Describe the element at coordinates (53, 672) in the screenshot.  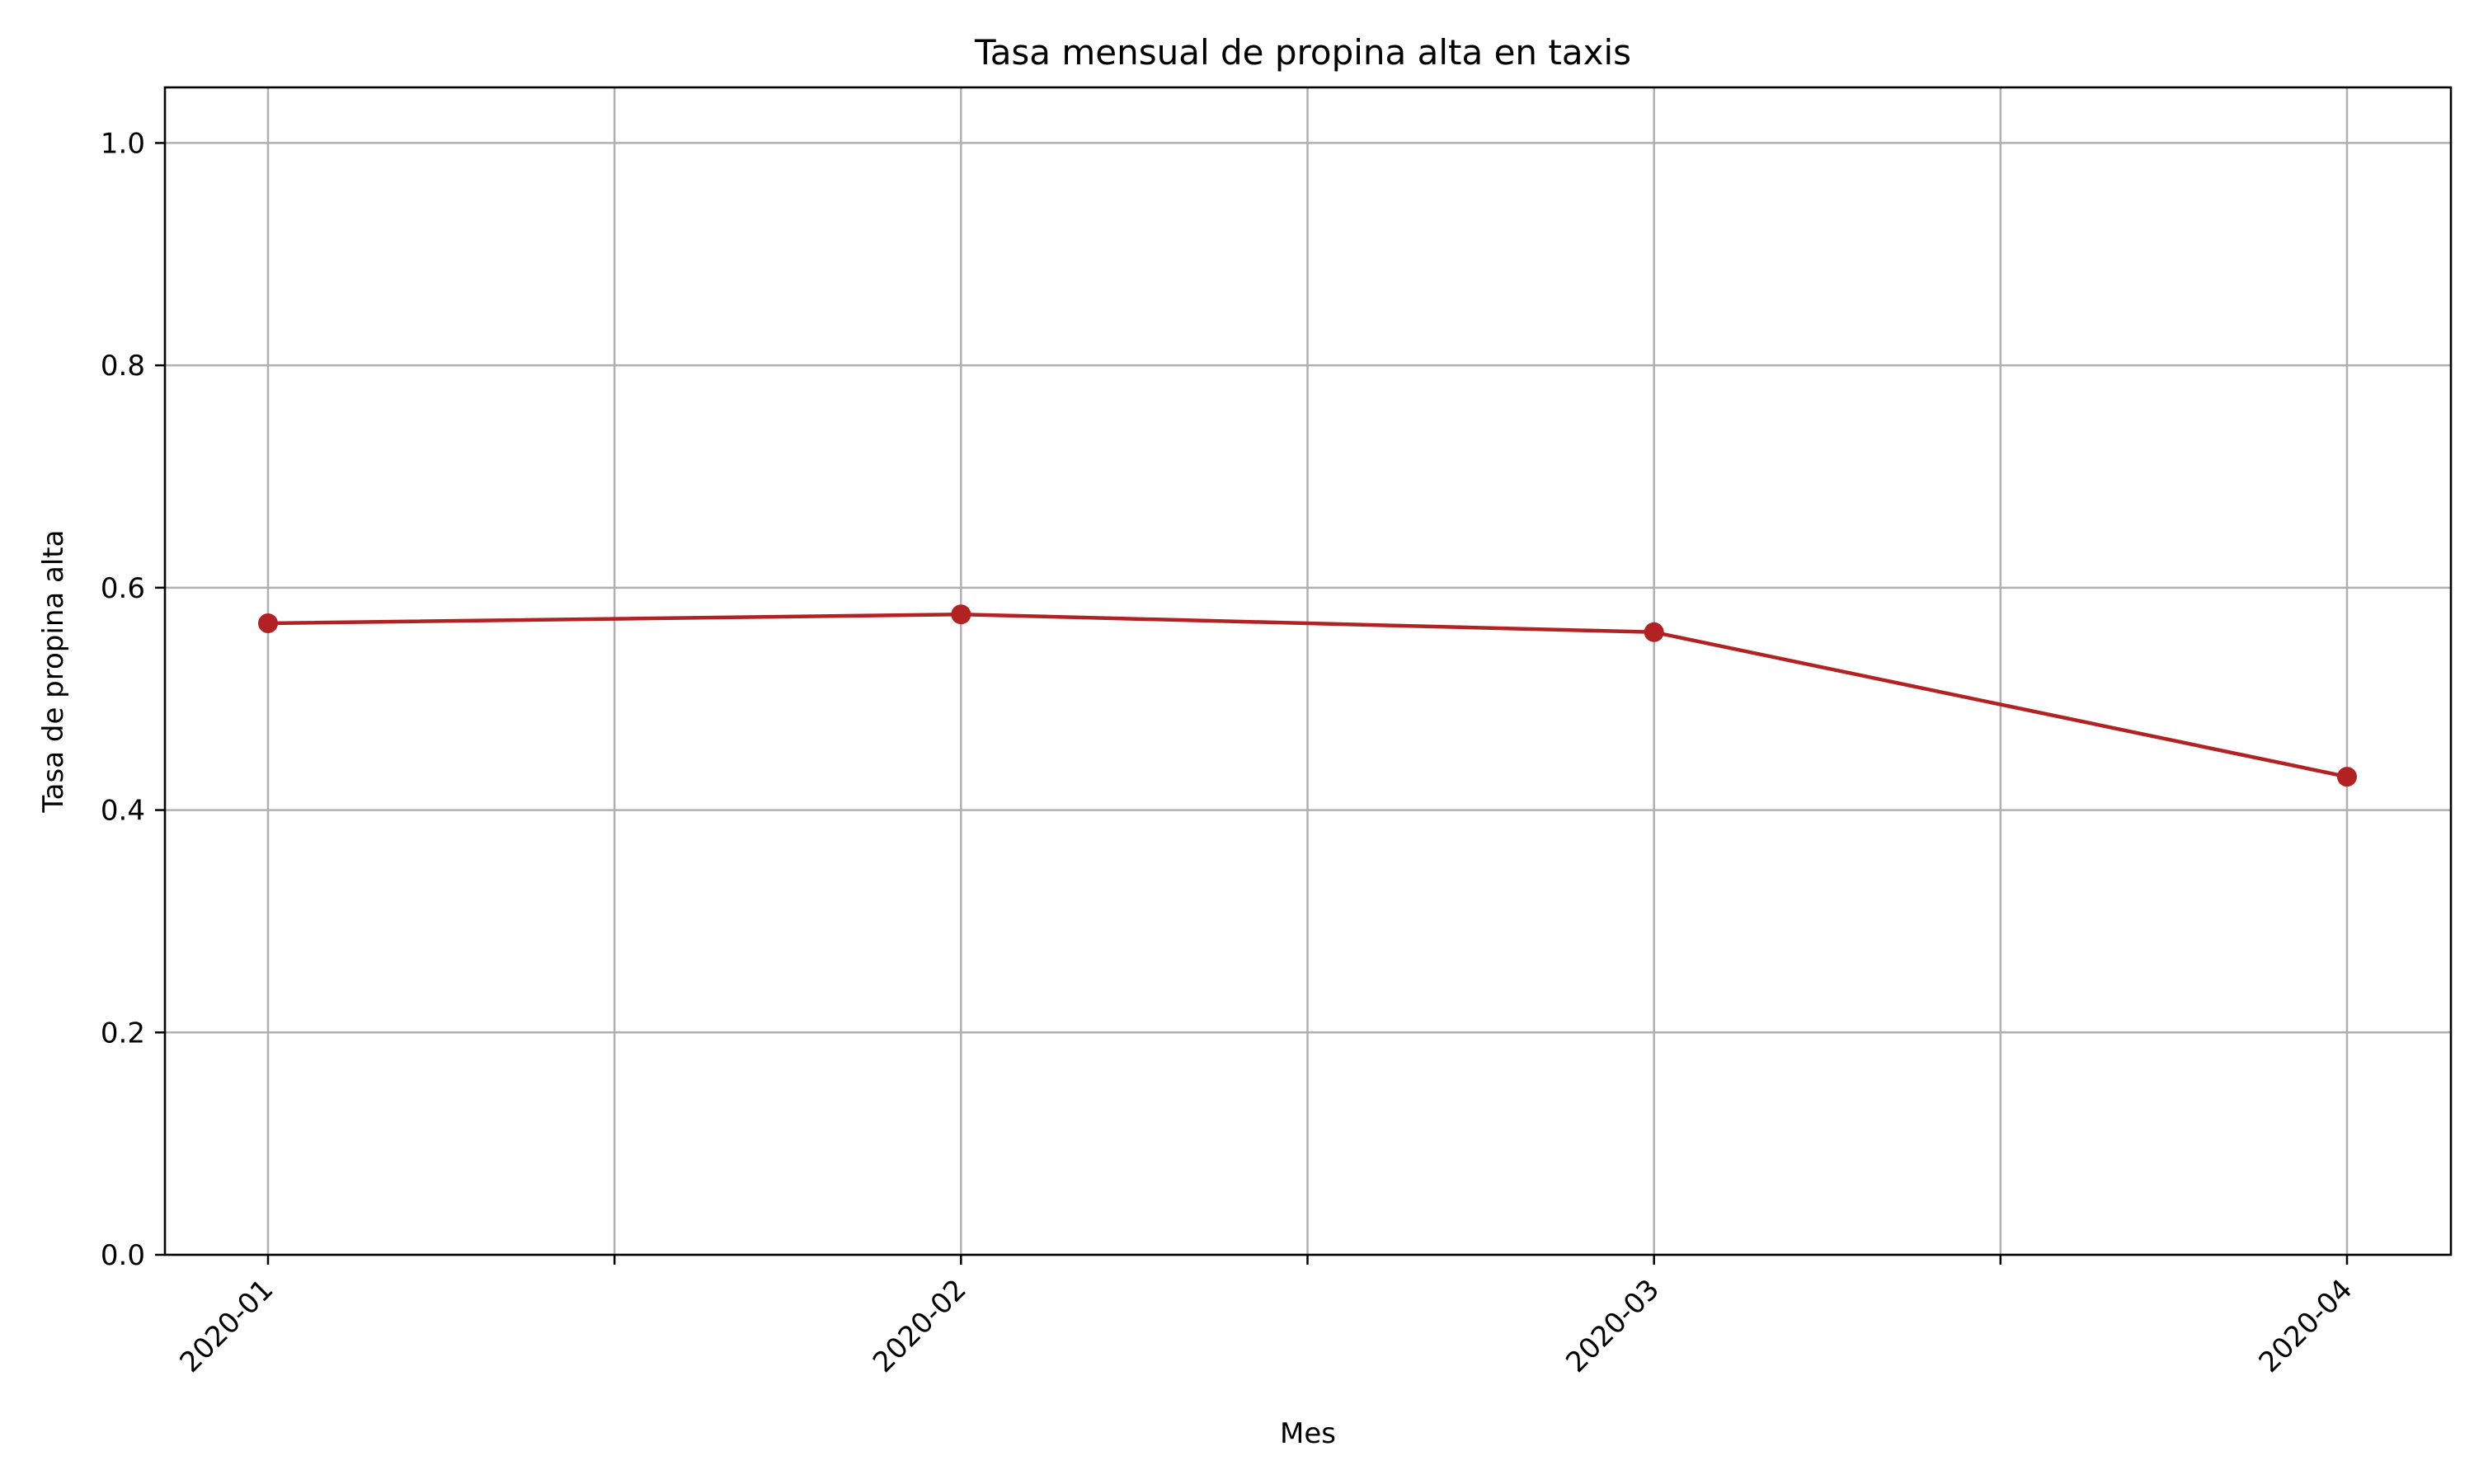
I see `y-axis-label: Tasa de propina alta` at that location.